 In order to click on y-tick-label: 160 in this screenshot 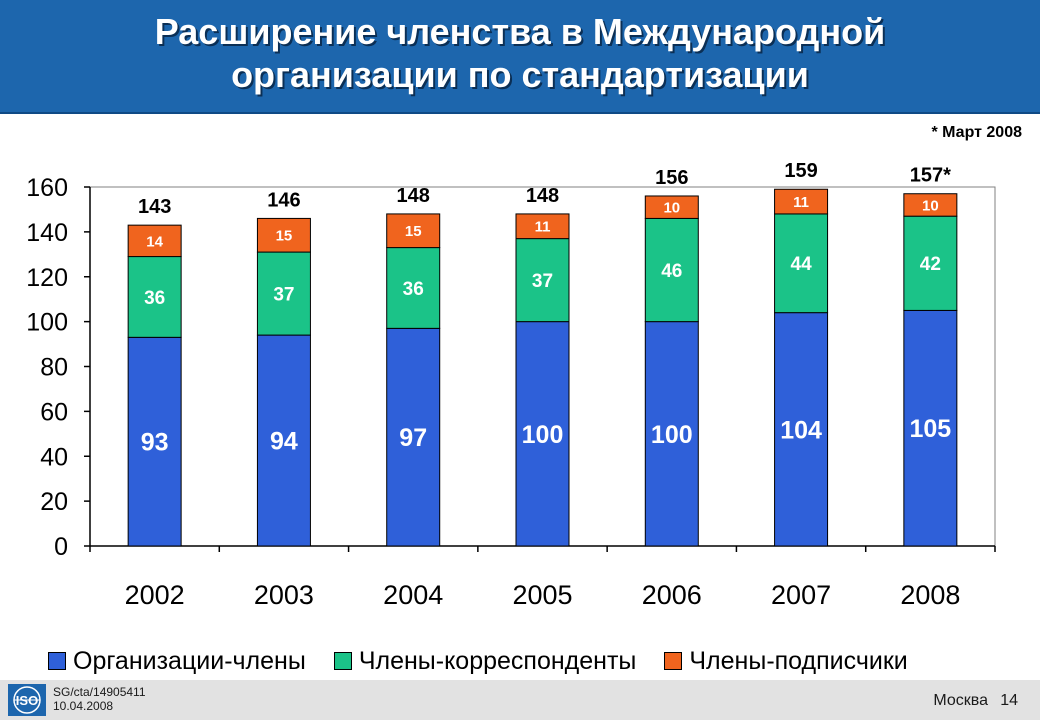, I will do `click(47, 188)`.